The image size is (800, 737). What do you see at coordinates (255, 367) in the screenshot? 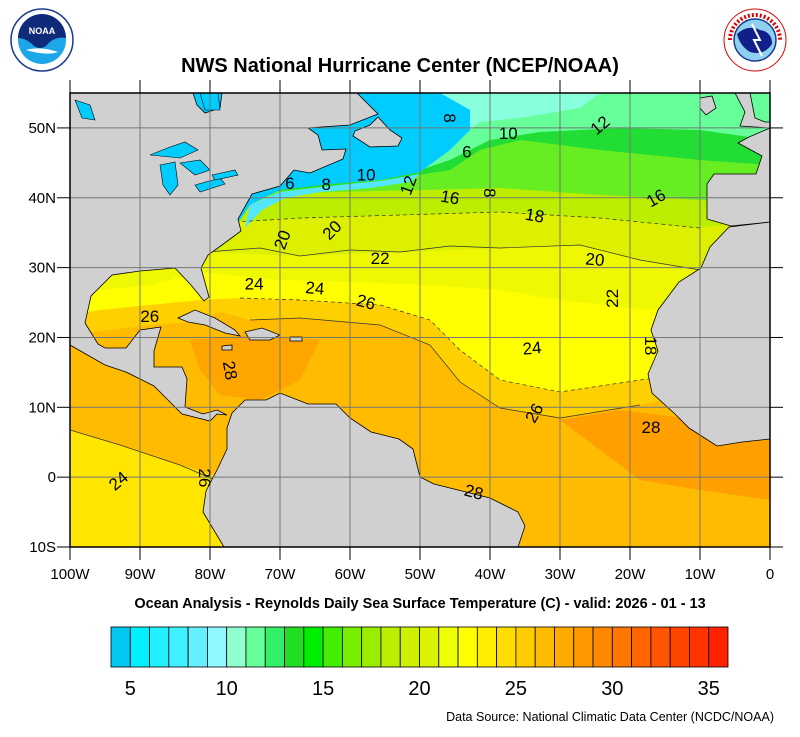
I see `sst-band-28-caribbean` at bounding box center [255, 367].